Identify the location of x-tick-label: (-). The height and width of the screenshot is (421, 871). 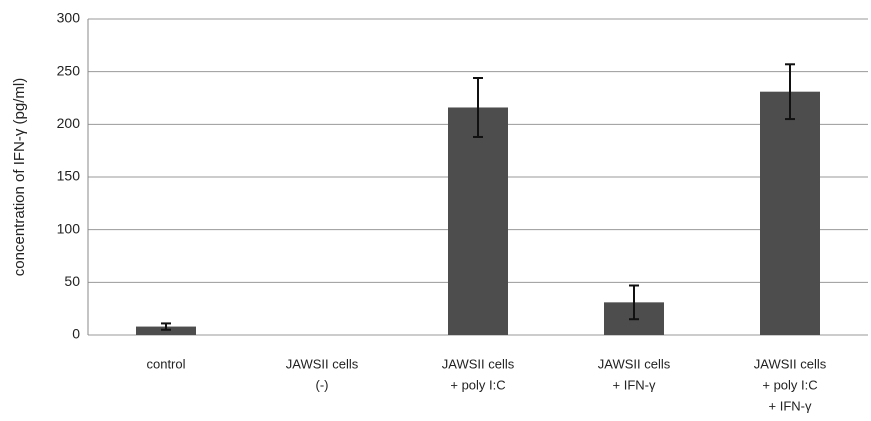
(322, 384).